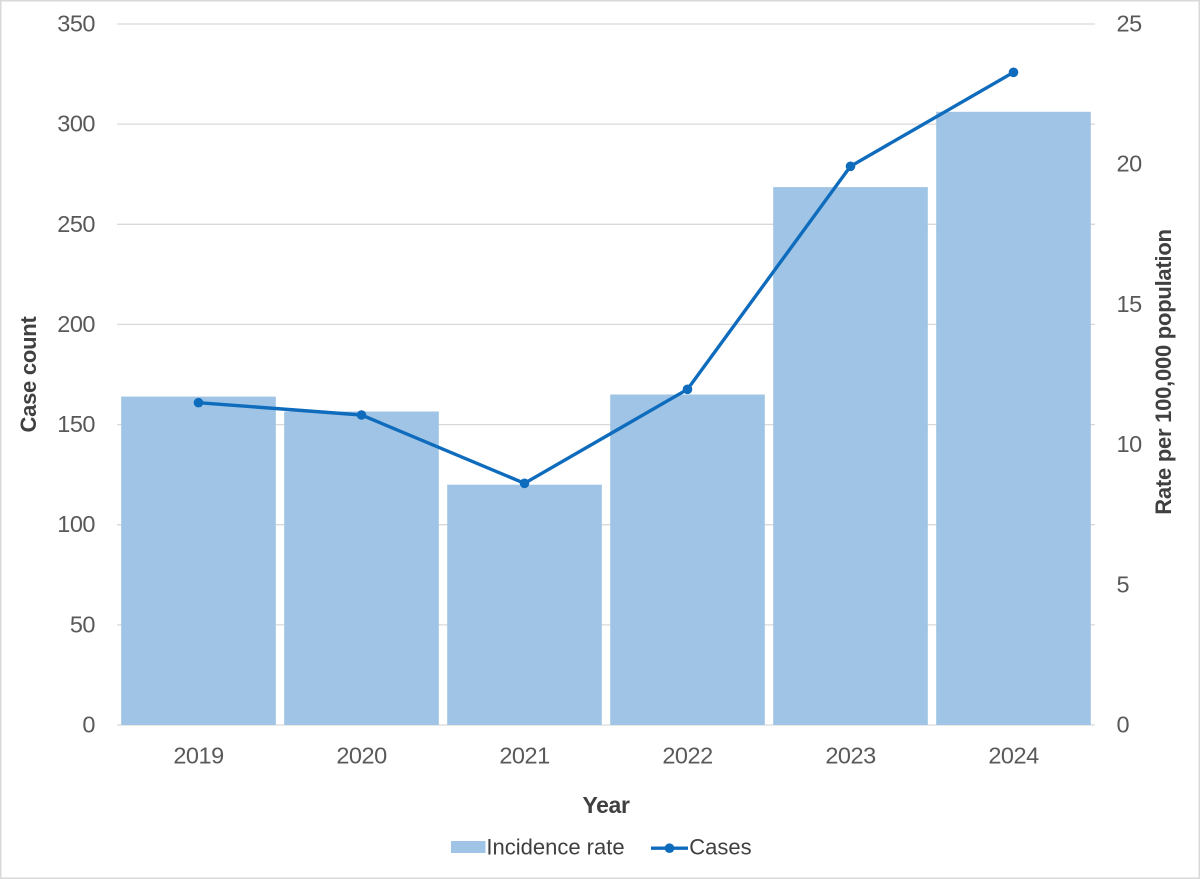  What do you see at coordinates (76, 524) in the screenshot?
I see `svg-text: 100` at bounding box center [76, 524].